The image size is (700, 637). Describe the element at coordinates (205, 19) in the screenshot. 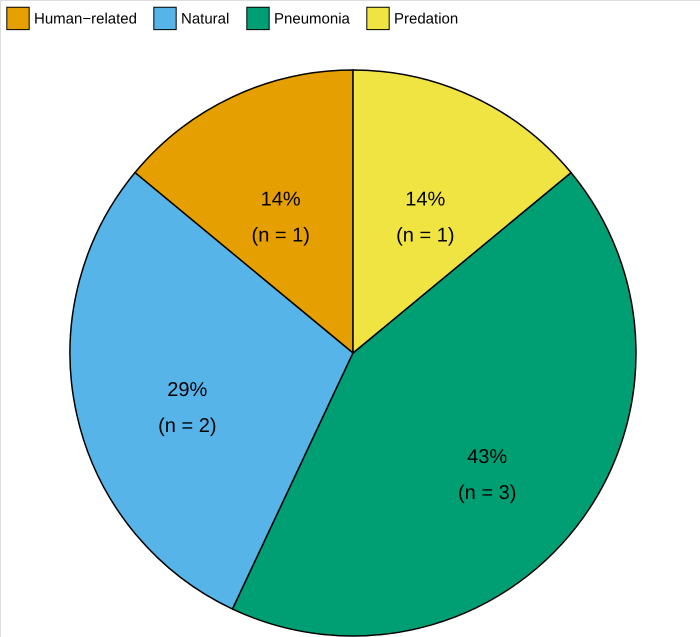

I see `legend-label: Natural` at that location.